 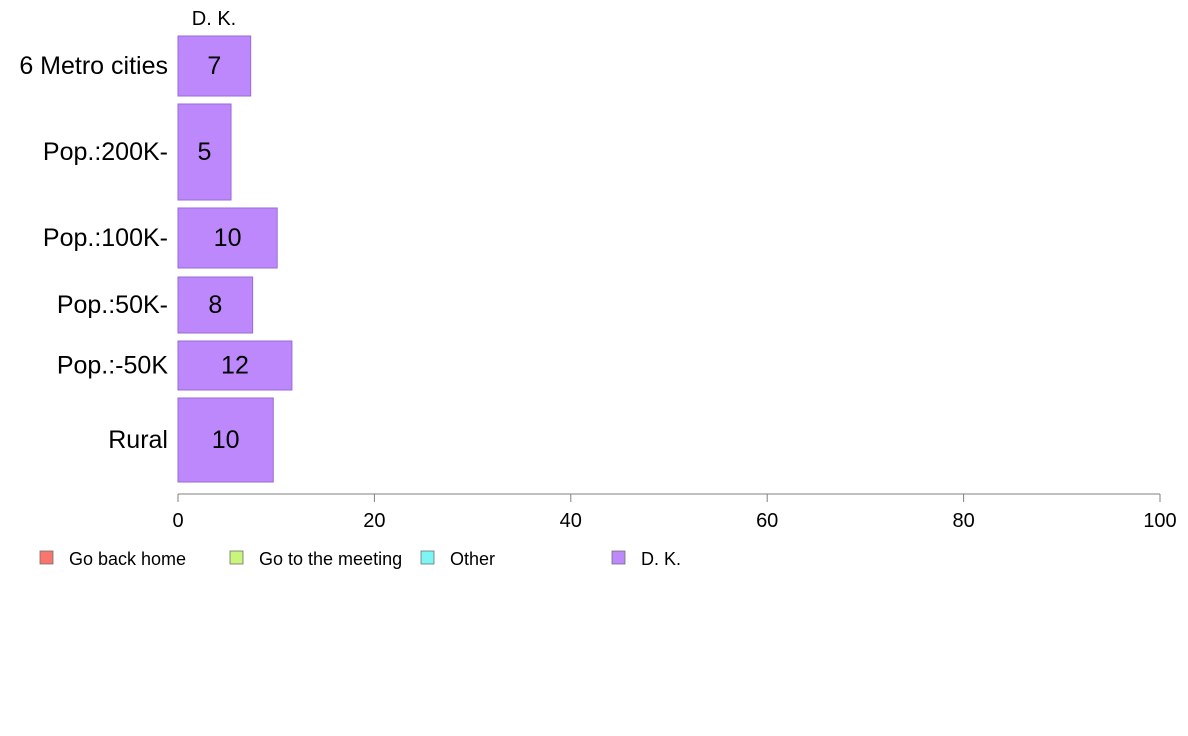 What do you see at coordinates (112, 305) in the screenshot?
I see `category-label: Pop.:50K-` at bounding box center [112, 305].